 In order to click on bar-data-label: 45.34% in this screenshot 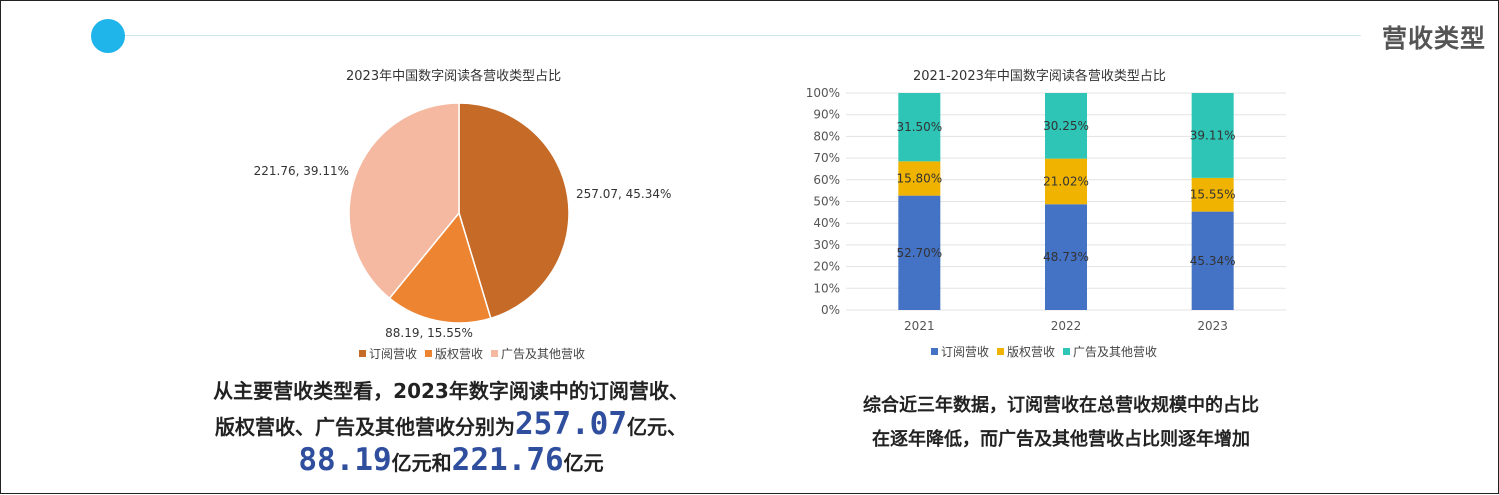, I will do `click(1213, 261)`.